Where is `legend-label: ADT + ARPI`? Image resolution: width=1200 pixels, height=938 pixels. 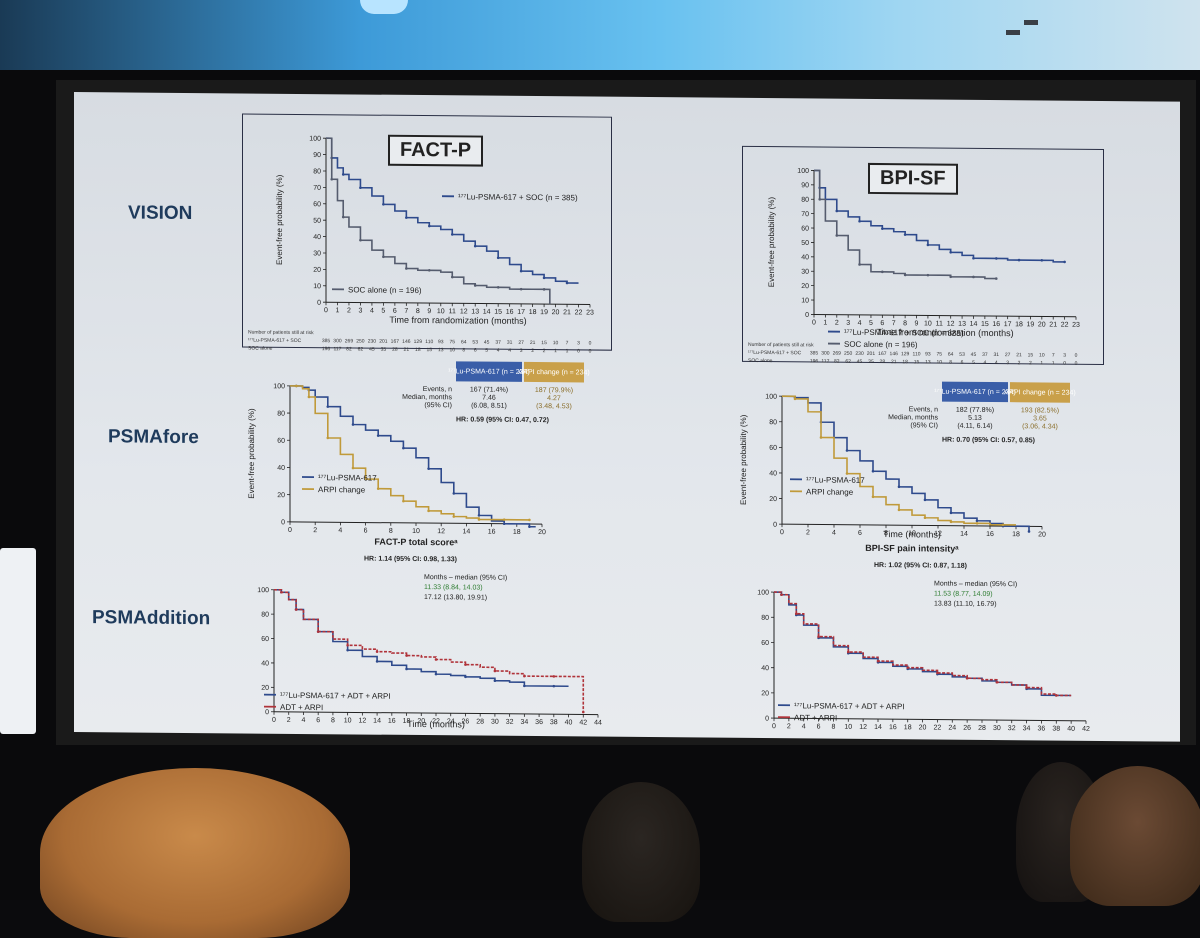 legend-label: ADT + ARPI is located at coordinates (815, 717).